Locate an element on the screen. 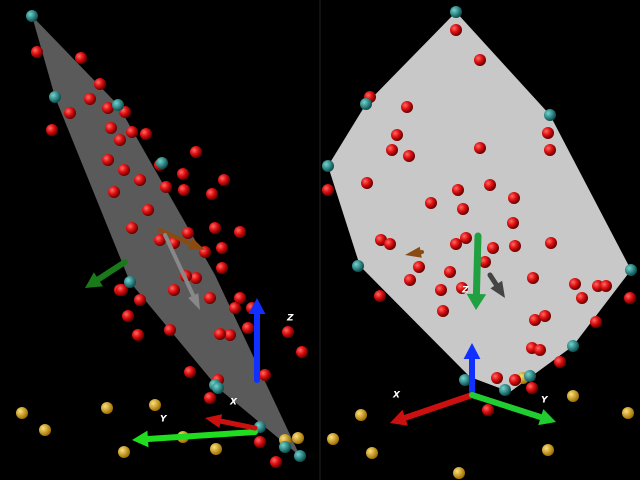  right-brown-arrow-head is located at coordinates (413, 252).